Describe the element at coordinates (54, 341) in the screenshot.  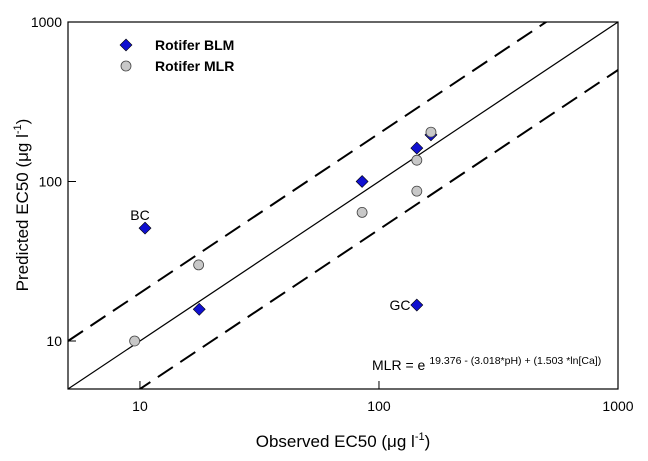
I see `y-tick-label: 10` at that location.